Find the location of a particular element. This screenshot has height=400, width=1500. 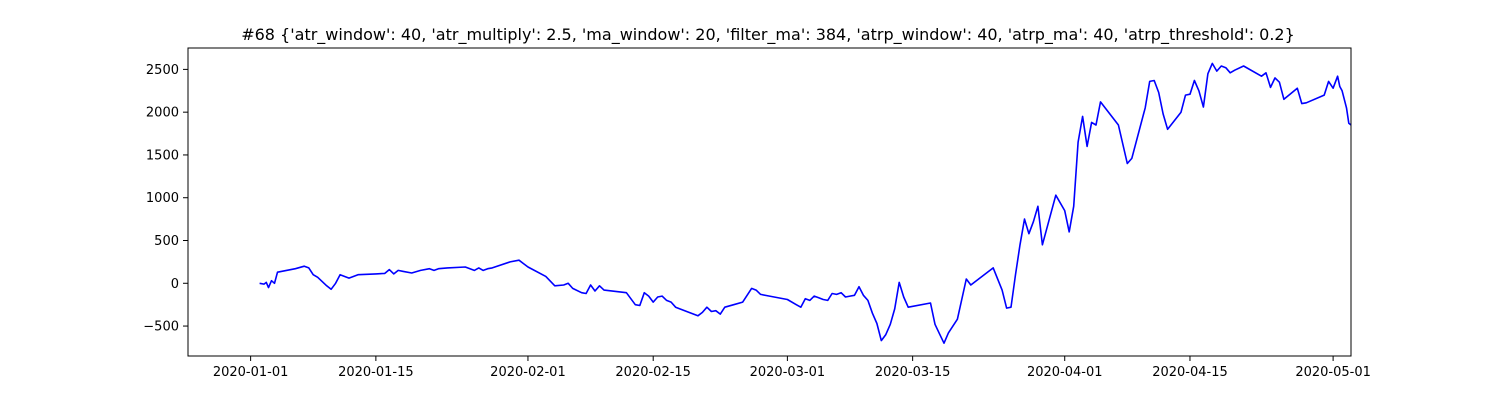

y-tick-label: 2000 is located at coordinates (162, 113).